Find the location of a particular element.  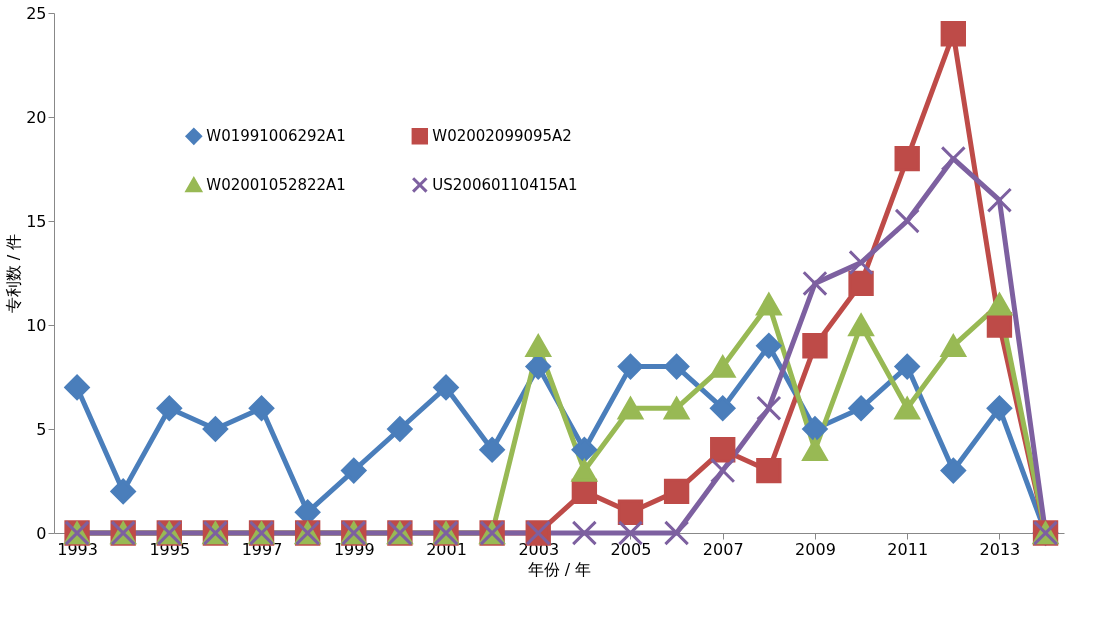

x-tick-label: 2009 is located at coordinates (815, 549).